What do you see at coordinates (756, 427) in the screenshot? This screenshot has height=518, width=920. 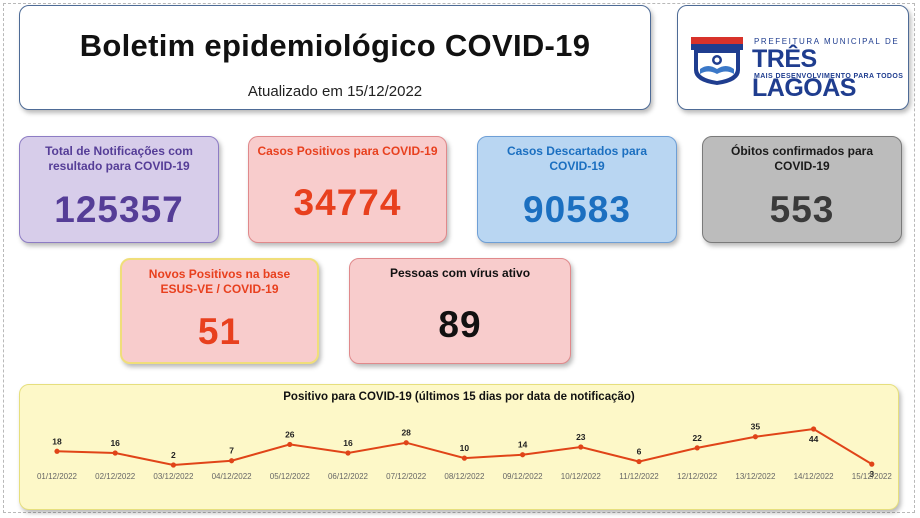 I see `data-label: 35` at bounding box center [756, 427].